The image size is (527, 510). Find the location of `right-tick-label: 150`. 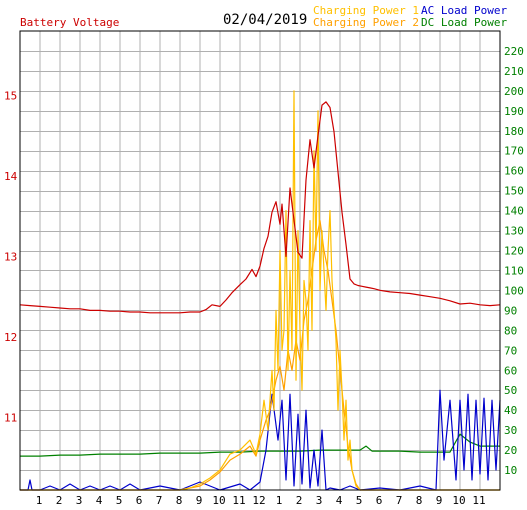

right-tick-label: 150 is located at coordinates (514, 191).